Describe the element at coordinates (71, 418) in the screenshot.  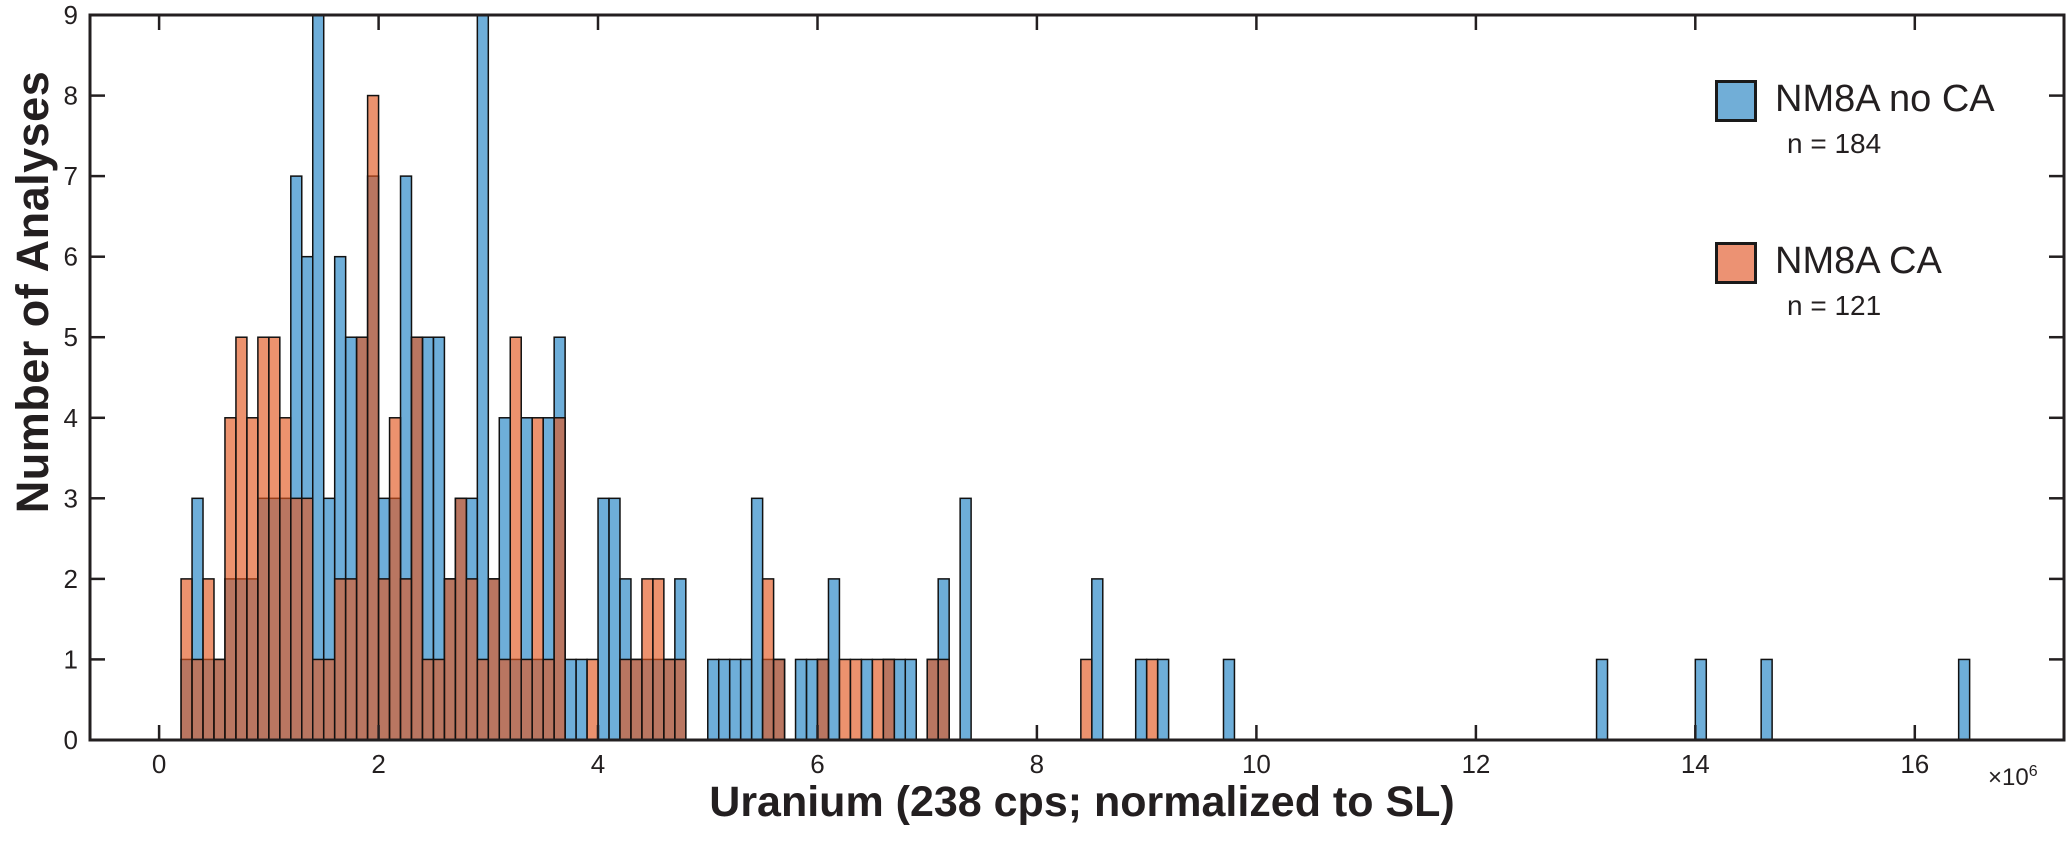
I see `y-tick-label: 4` at that location.